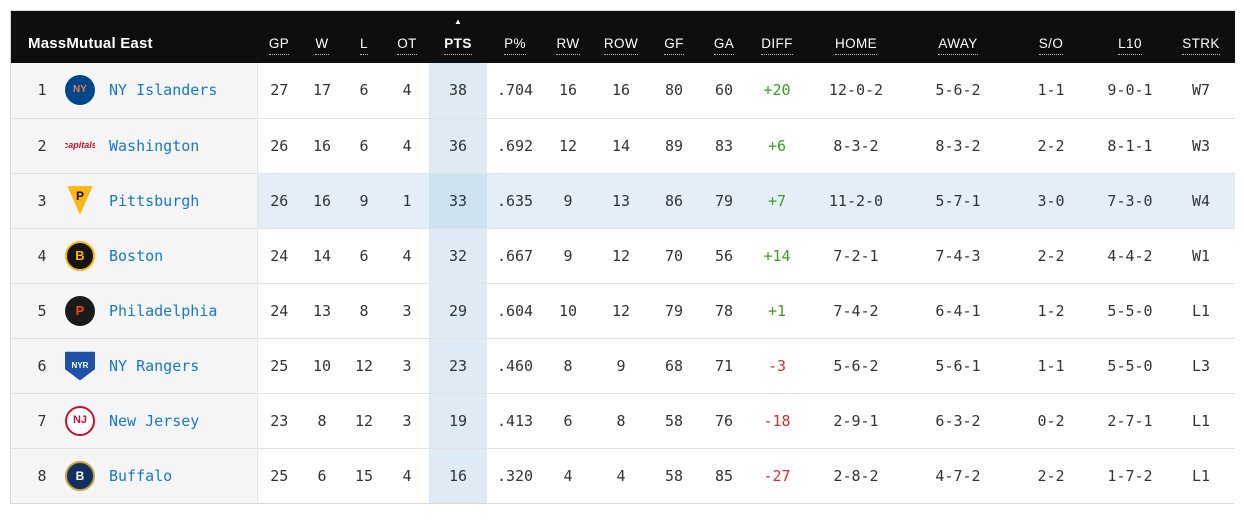 This screenshot has height=525, width=1244. What do you see at coordinates (154, 145) in the screenshot?
I see `team-link-washington: Washington` at bounding box center [154, 145].